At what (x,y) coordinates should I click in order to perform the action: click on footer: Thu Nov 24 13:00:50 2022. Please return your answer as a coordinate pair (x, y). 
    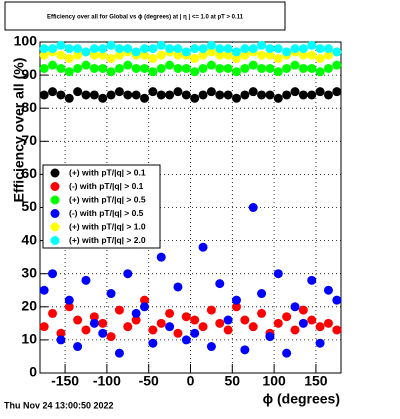
    Looking at the image, I should click on (59, 405).